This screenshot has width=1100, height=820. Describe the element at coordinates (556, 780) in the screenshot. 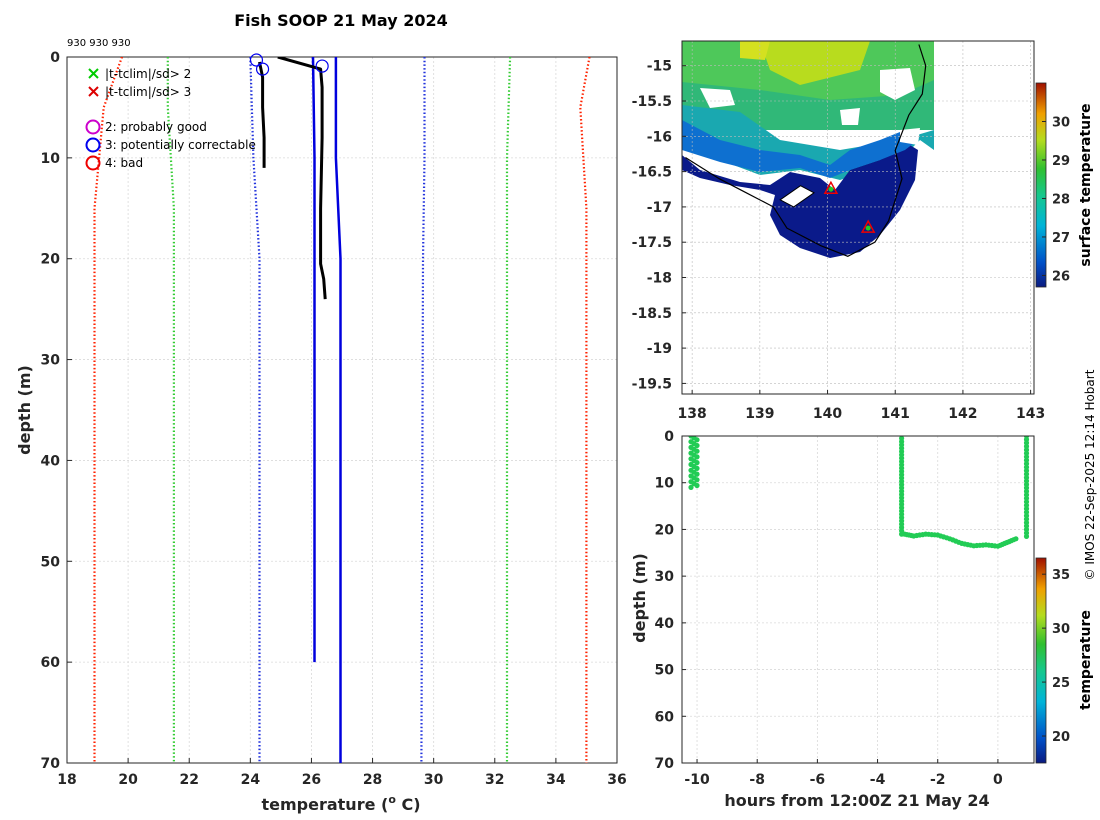

I see `profile-x-tick-label: 34` at that location.